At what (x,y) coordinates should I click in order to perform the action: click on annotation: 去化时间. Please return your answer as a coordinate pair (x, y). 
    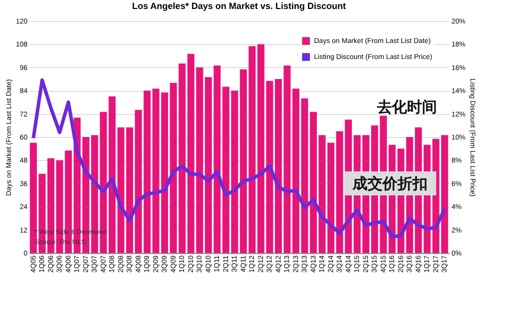
    Looking at the image, I should click on (406, 107).